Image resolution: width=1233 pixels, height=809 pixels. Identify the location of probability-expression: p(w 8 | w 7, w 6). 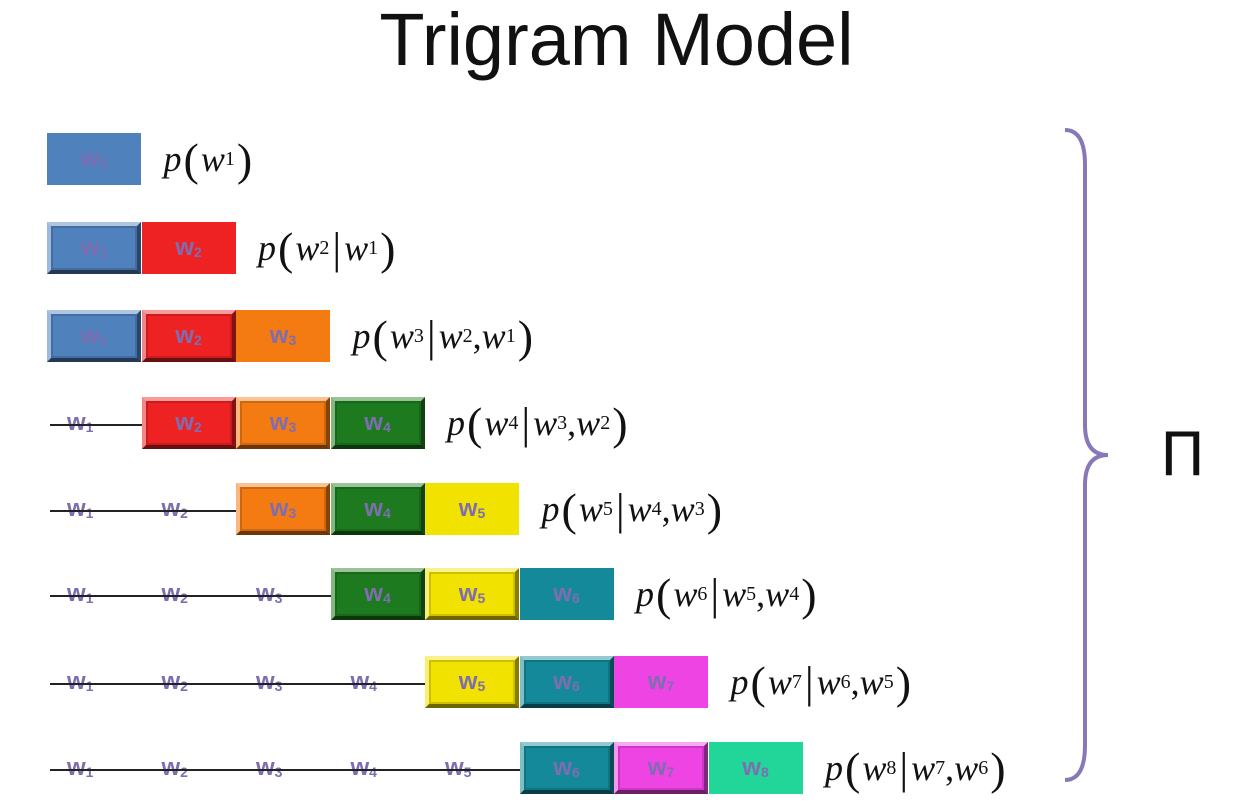
(915, 768).